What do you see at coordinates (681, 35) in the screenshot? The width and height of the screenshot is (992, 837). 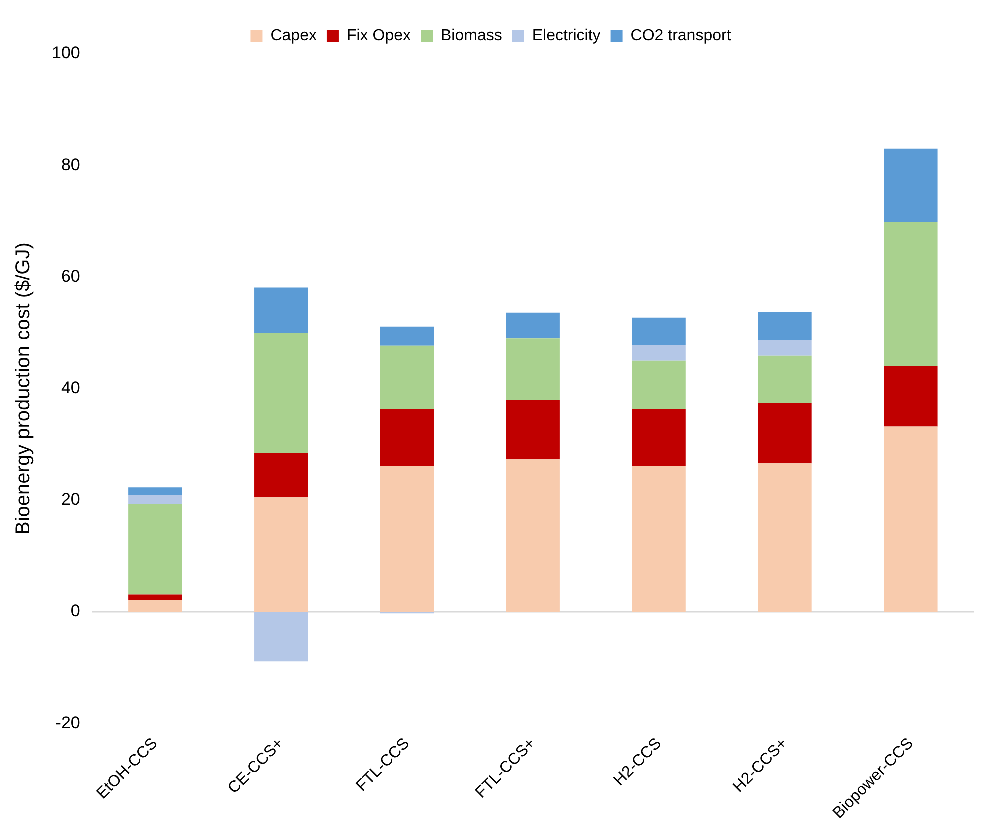 I see `legend-label: CO2 transport` at bounding box center [681, 35].